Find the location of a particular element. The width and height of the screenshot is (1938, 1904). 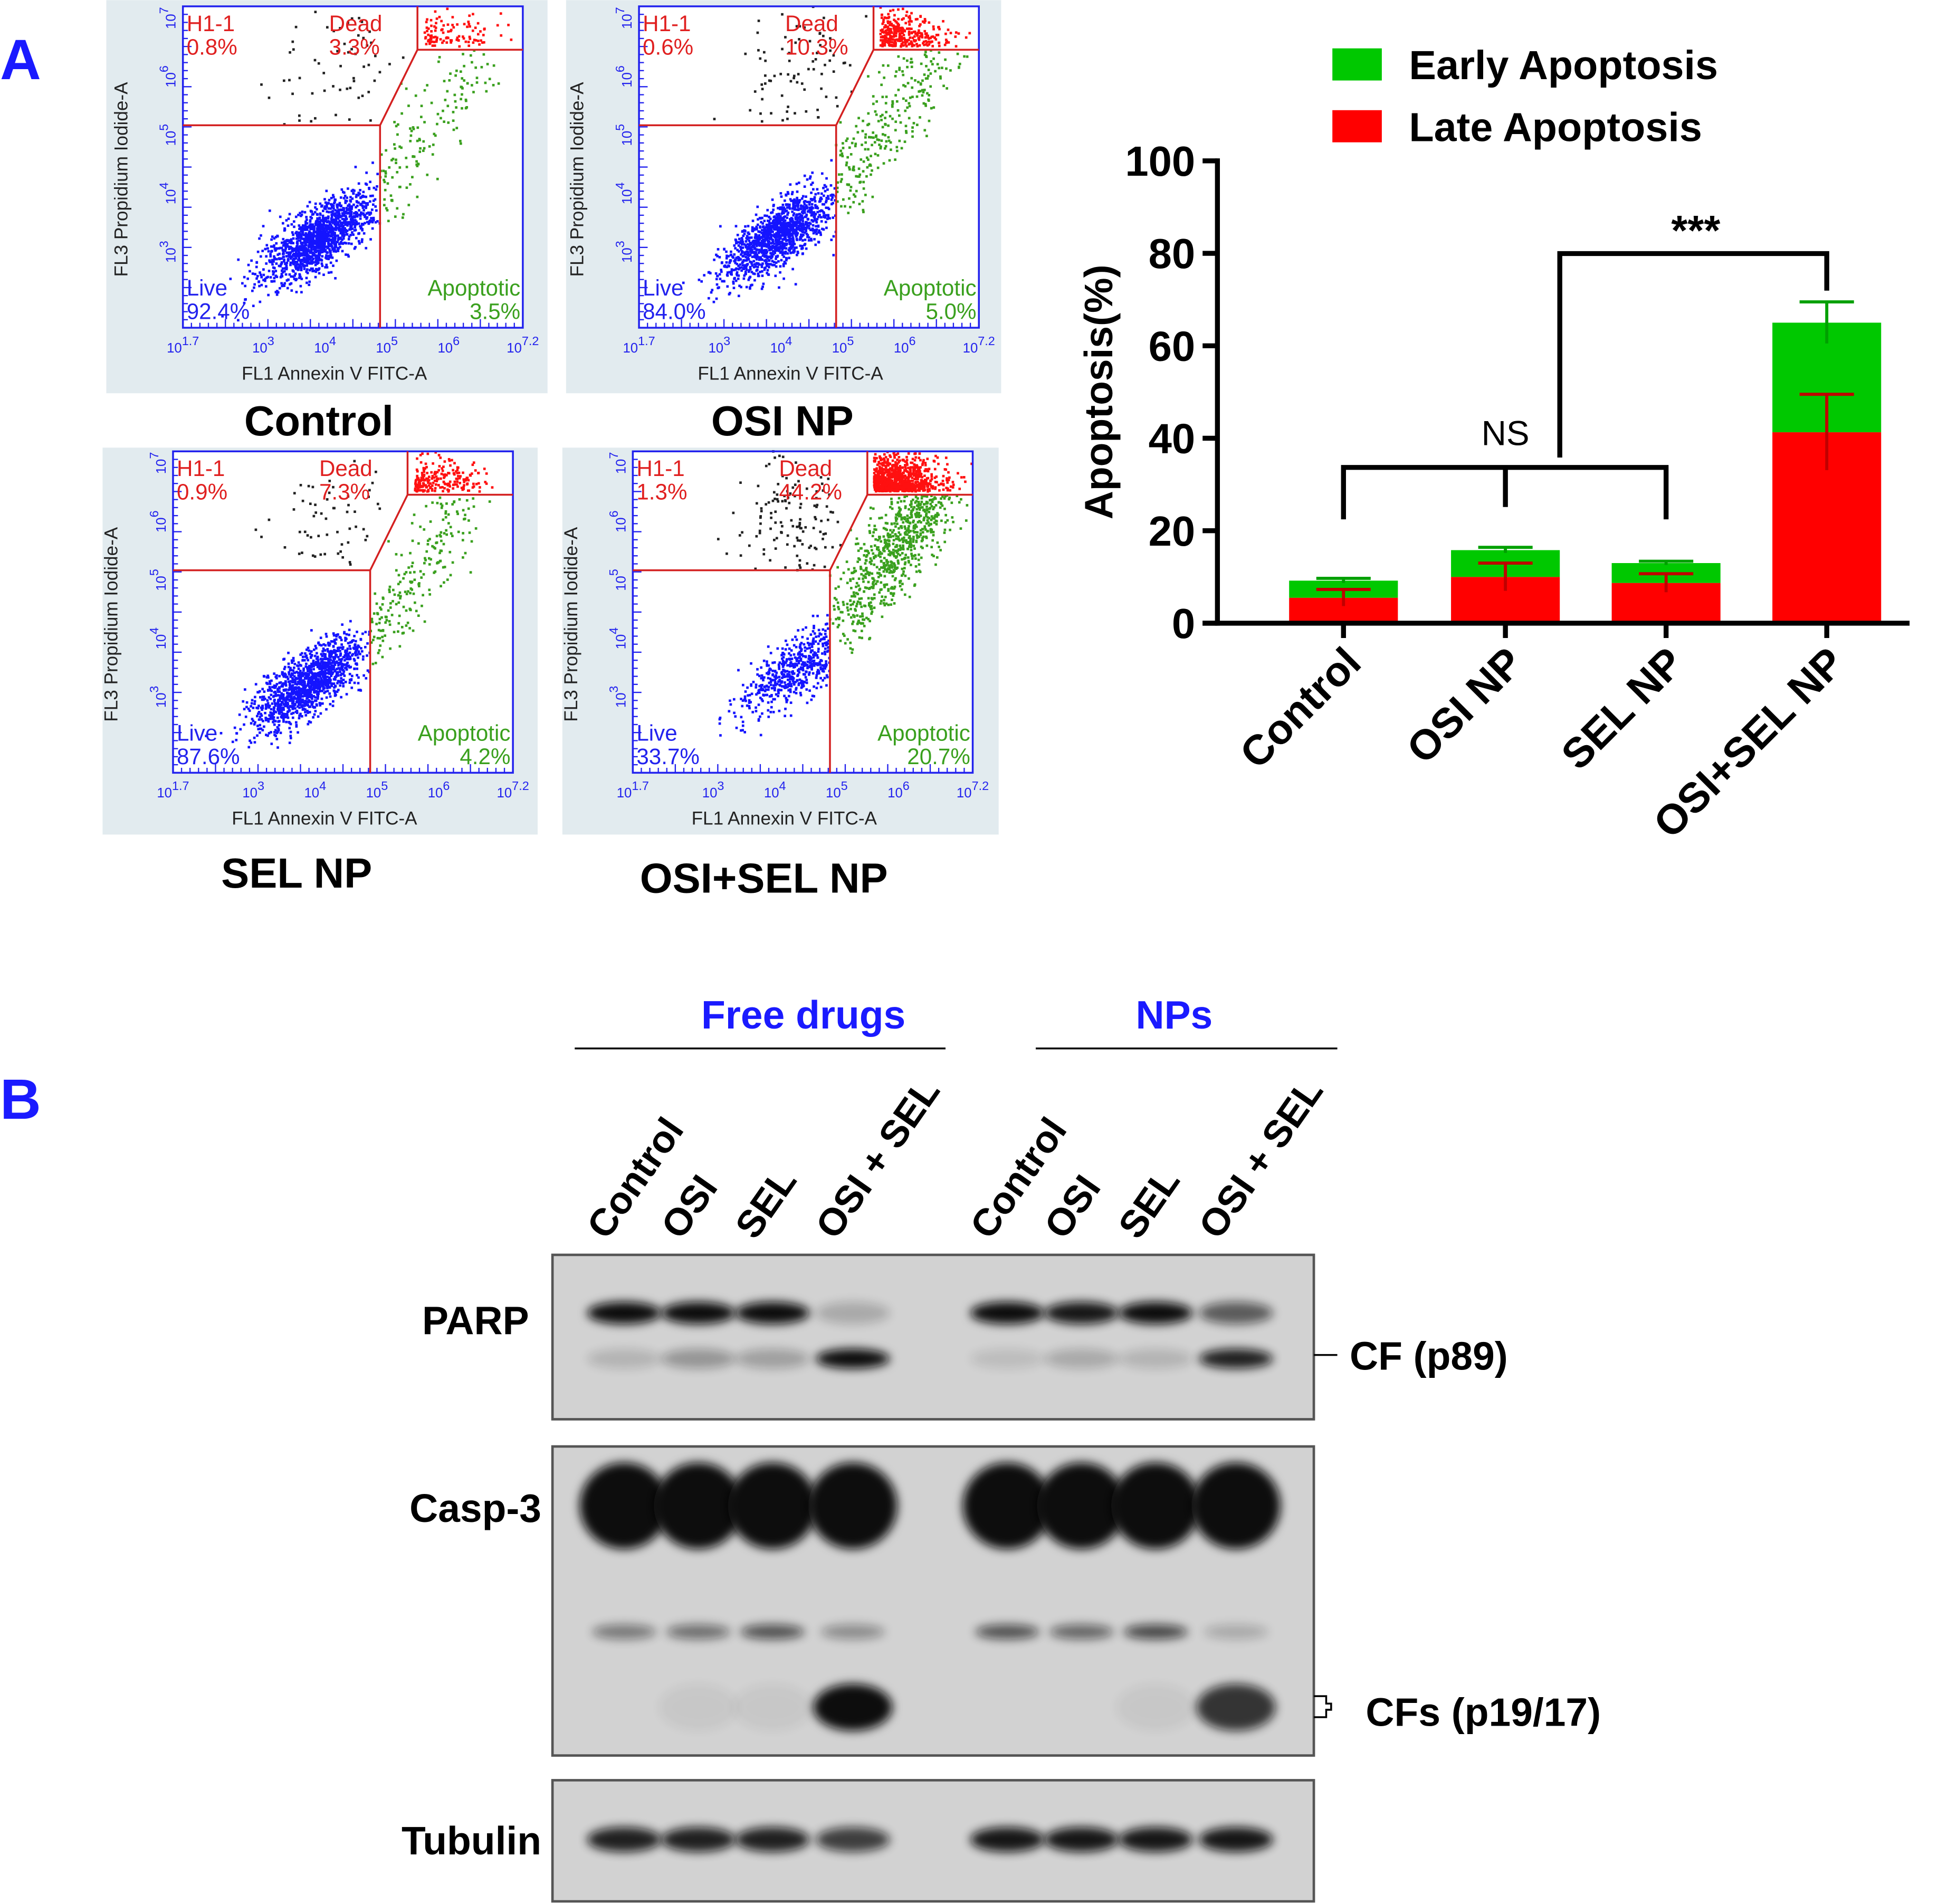

group-label: Free drugs is located at coordinates (803, 1015).